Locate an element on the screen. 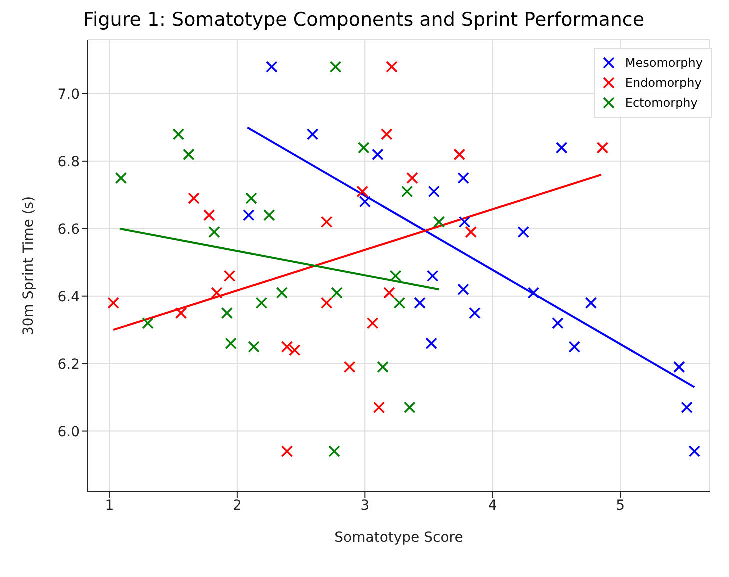 This screenshot has height=577, width=729. y-tick-label: 6.8 is located at coordinates (69, 162).